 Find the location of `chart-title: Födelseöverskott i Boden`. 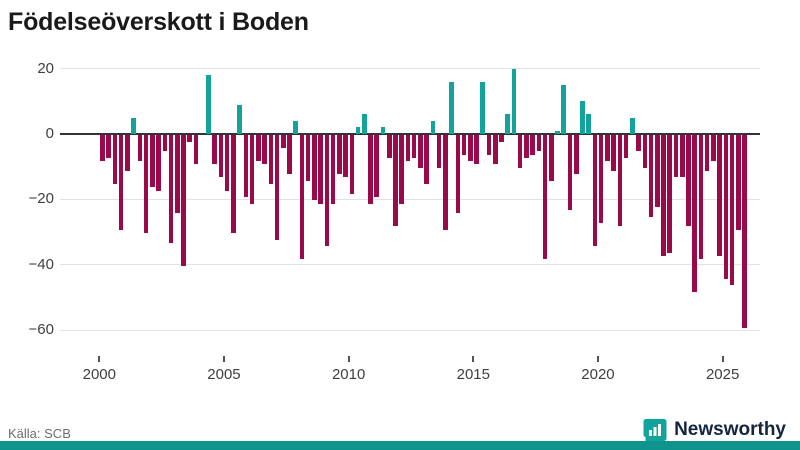

chart-title: Födelseöverskott i Boden is located at coordinates (158, 22).